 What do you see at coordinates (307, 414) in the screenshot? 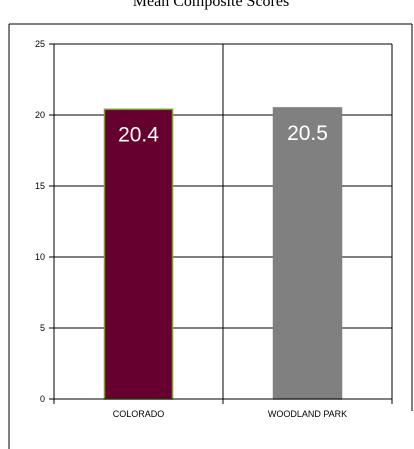
I see `x-tick-label: WOODLAND PARK` at bounding box center [307, 414].